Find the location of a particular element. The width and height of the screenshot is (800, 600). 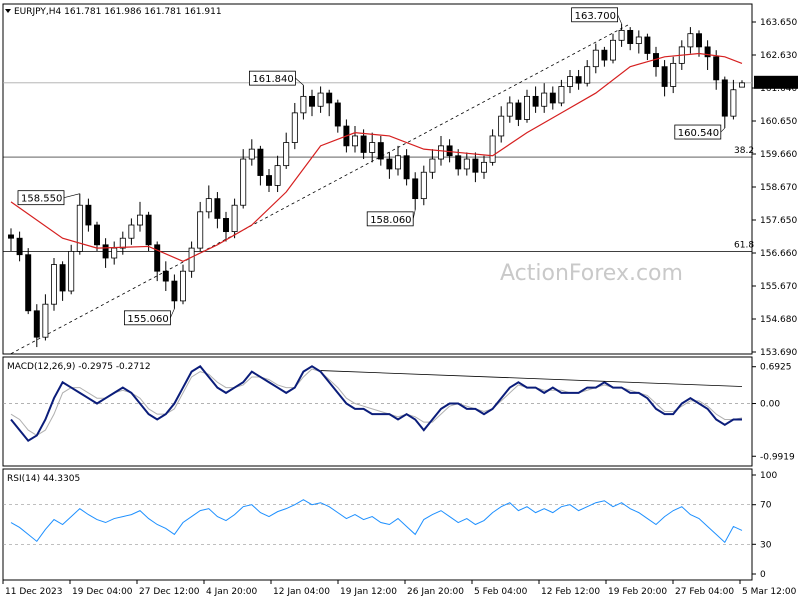

price-tick-label: 163.650 is located at coordinates (778, 23).